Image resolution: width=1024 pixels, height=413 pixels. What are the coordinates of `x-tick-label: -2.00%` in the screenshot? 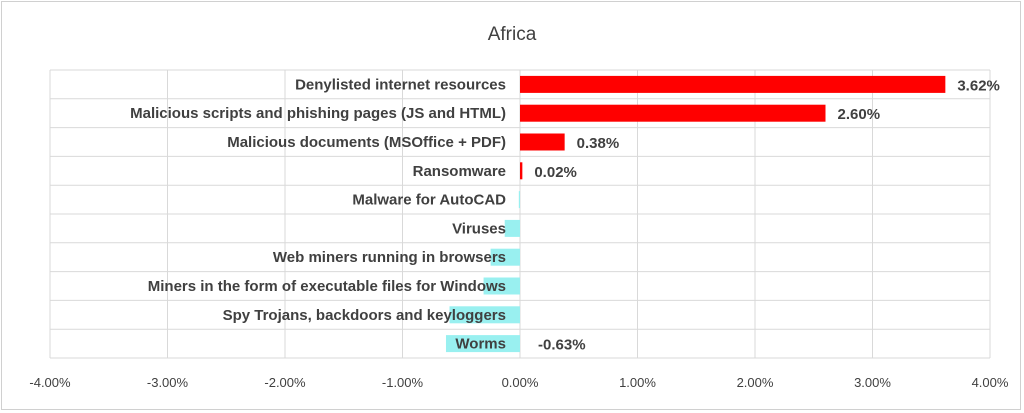 It's located at (285, 382).